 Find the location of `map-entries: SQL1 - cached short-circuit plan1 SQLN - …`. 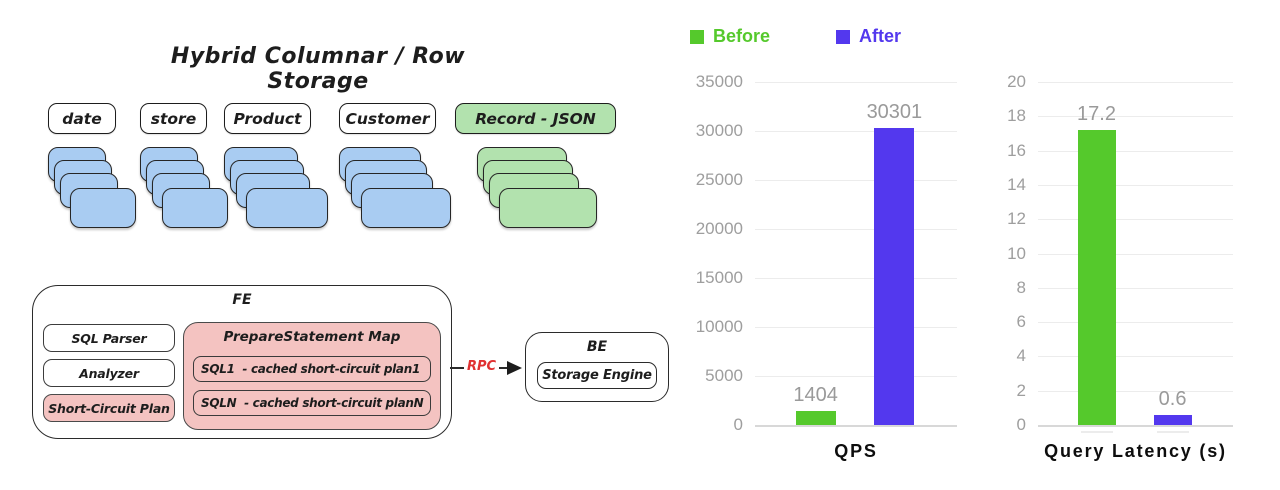

map-entries: SQL1 - cached short-circuit plan1 SQLN - … is located at coordinates (312, 386).